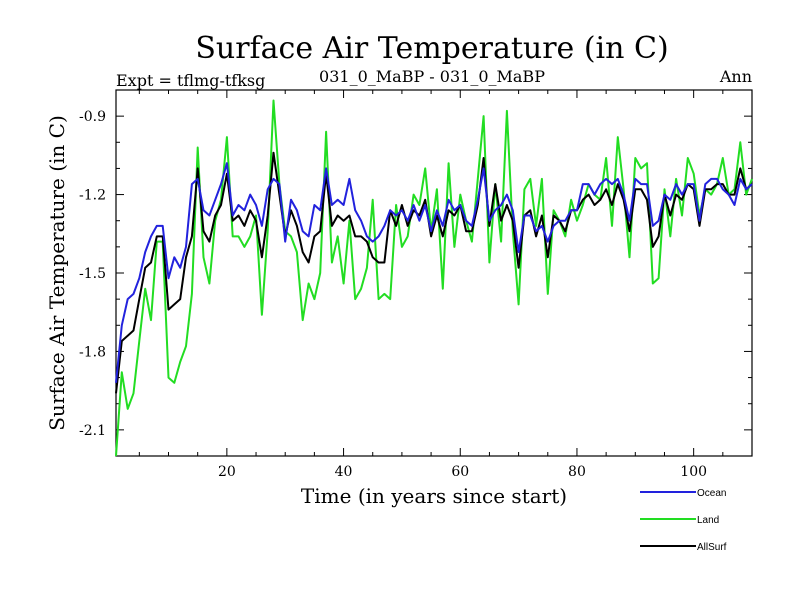 The width and height of the screenshot is (800, 600). I want to click on y-axis-label: Surface Air Temperature (in C), so click(57, 273).